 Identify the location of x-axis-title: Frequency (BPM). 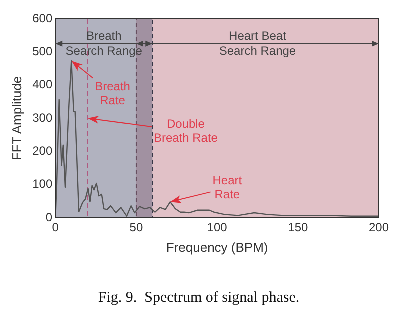
(217, 247).